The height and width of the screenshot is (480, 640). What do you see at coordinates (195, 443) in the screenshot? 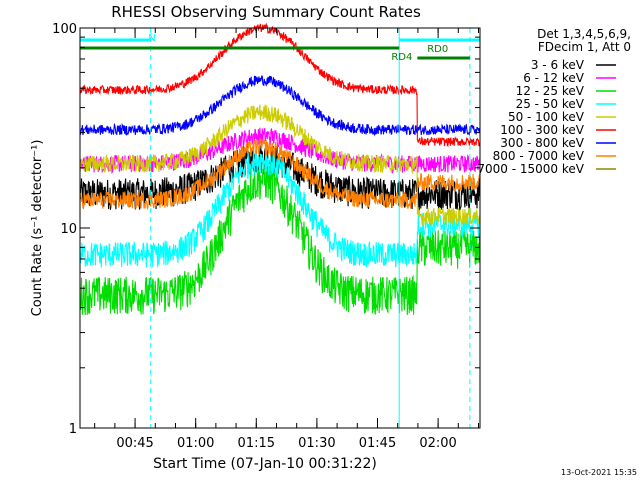
I see `x-tick-label-1: 01:00` at bounding box center [195, 443].